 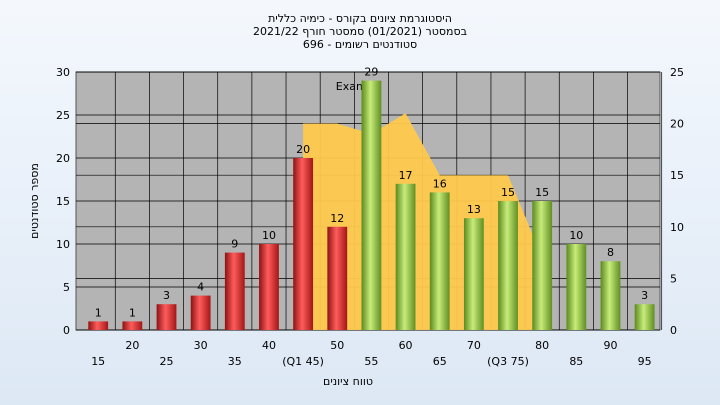 I want to click on title-line-2: בסמסטר (01/2021) סמסטר חורף 2021/22, so click(x=360, y=31).